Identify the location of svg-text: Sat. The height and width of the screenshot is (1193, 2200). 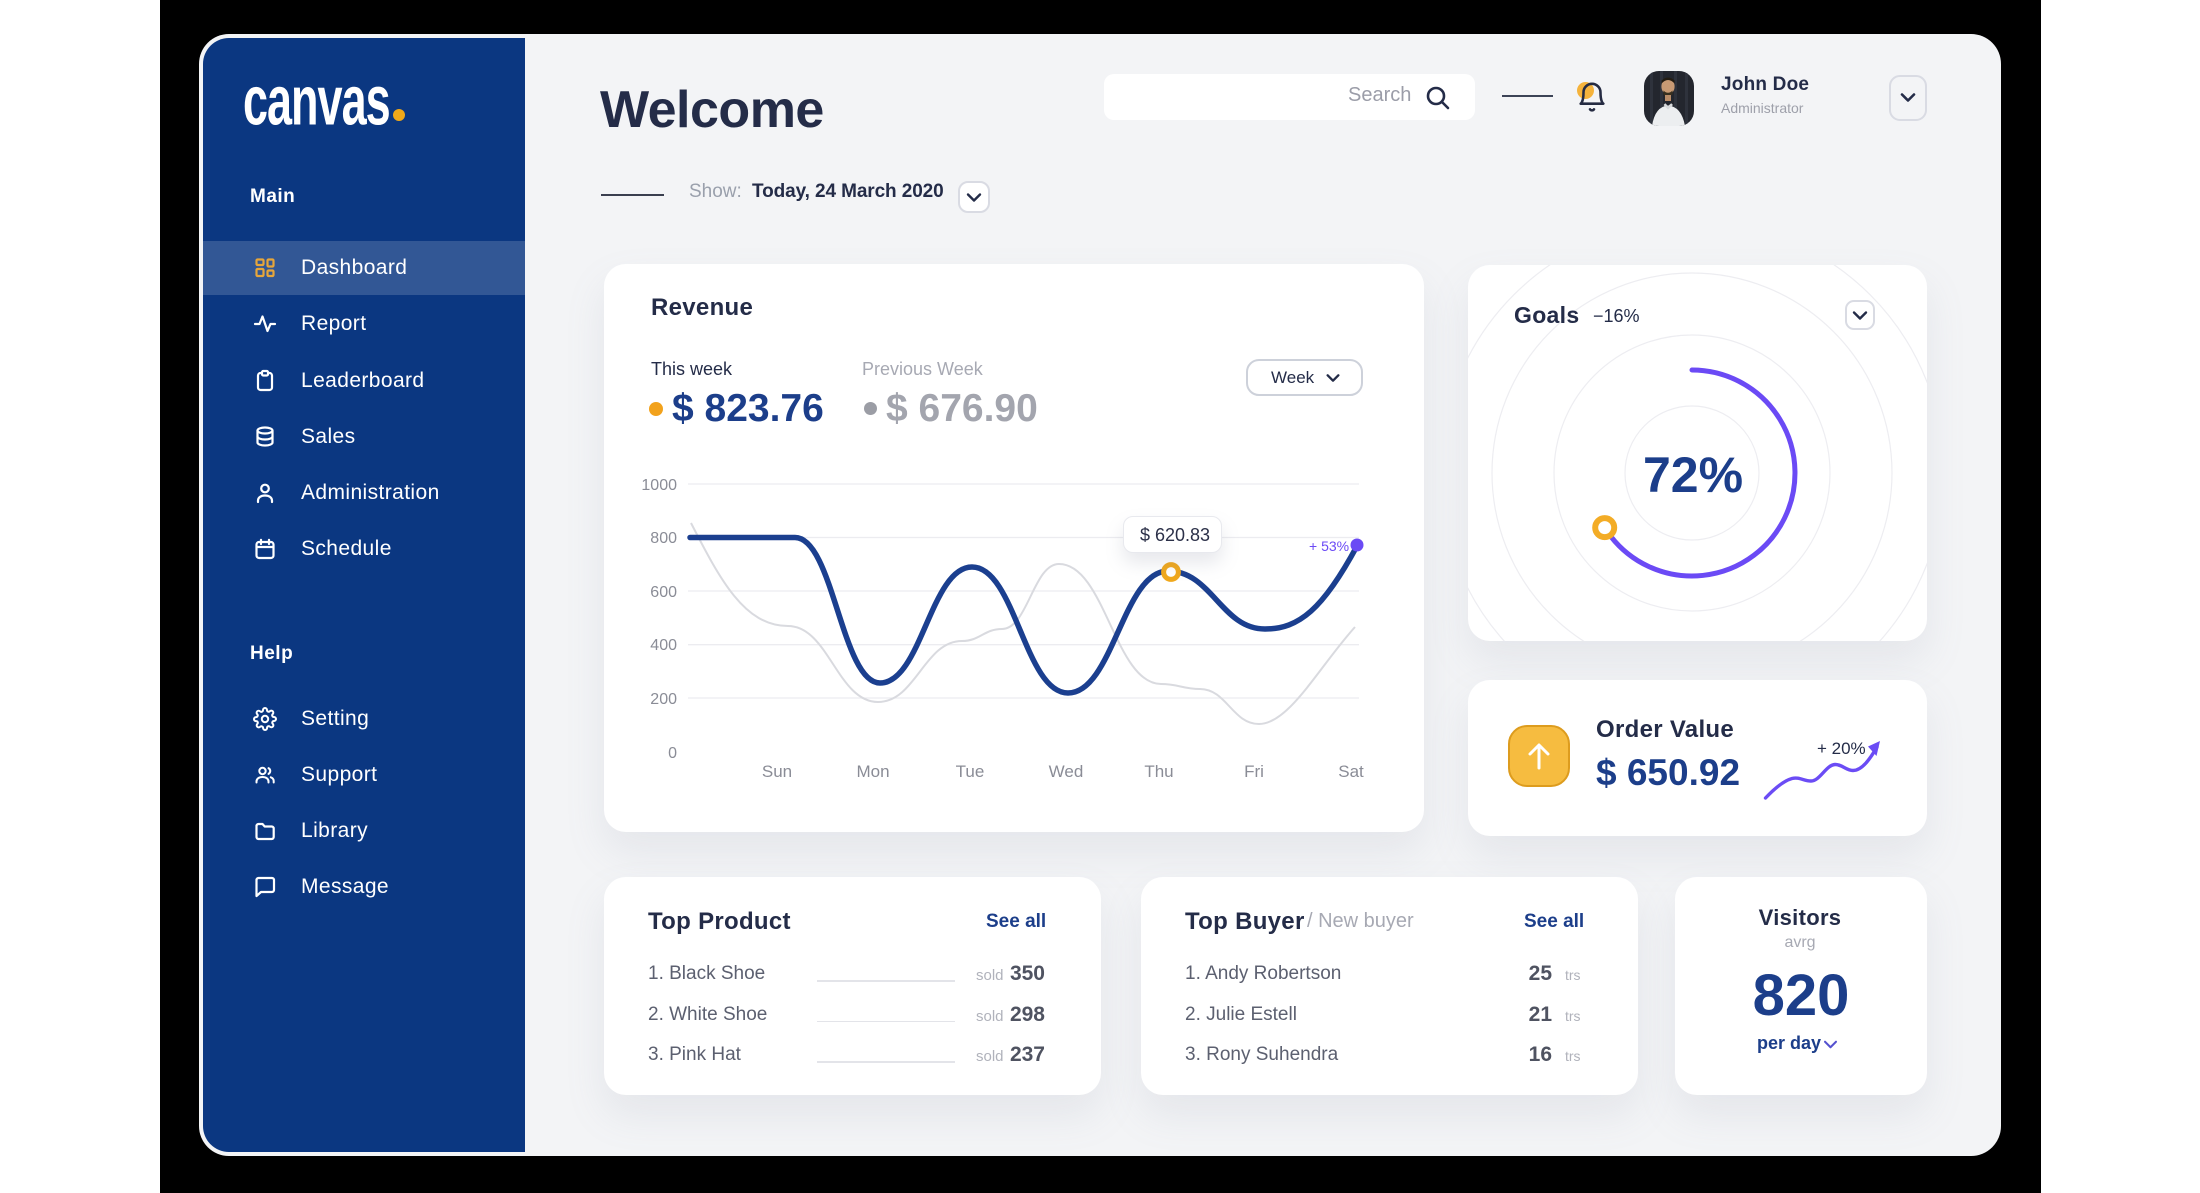
(1351, 771).